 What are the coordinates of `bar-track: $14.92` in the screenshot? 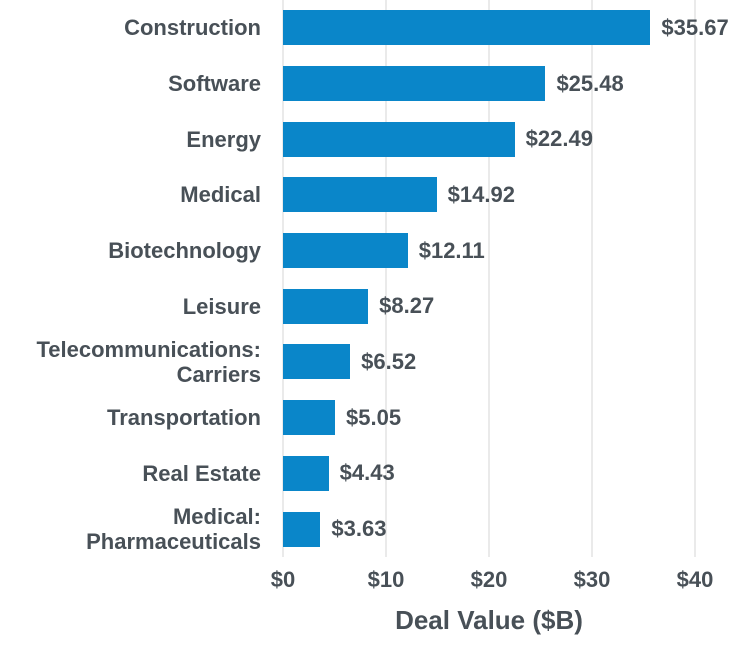 It's located at (489, 195).